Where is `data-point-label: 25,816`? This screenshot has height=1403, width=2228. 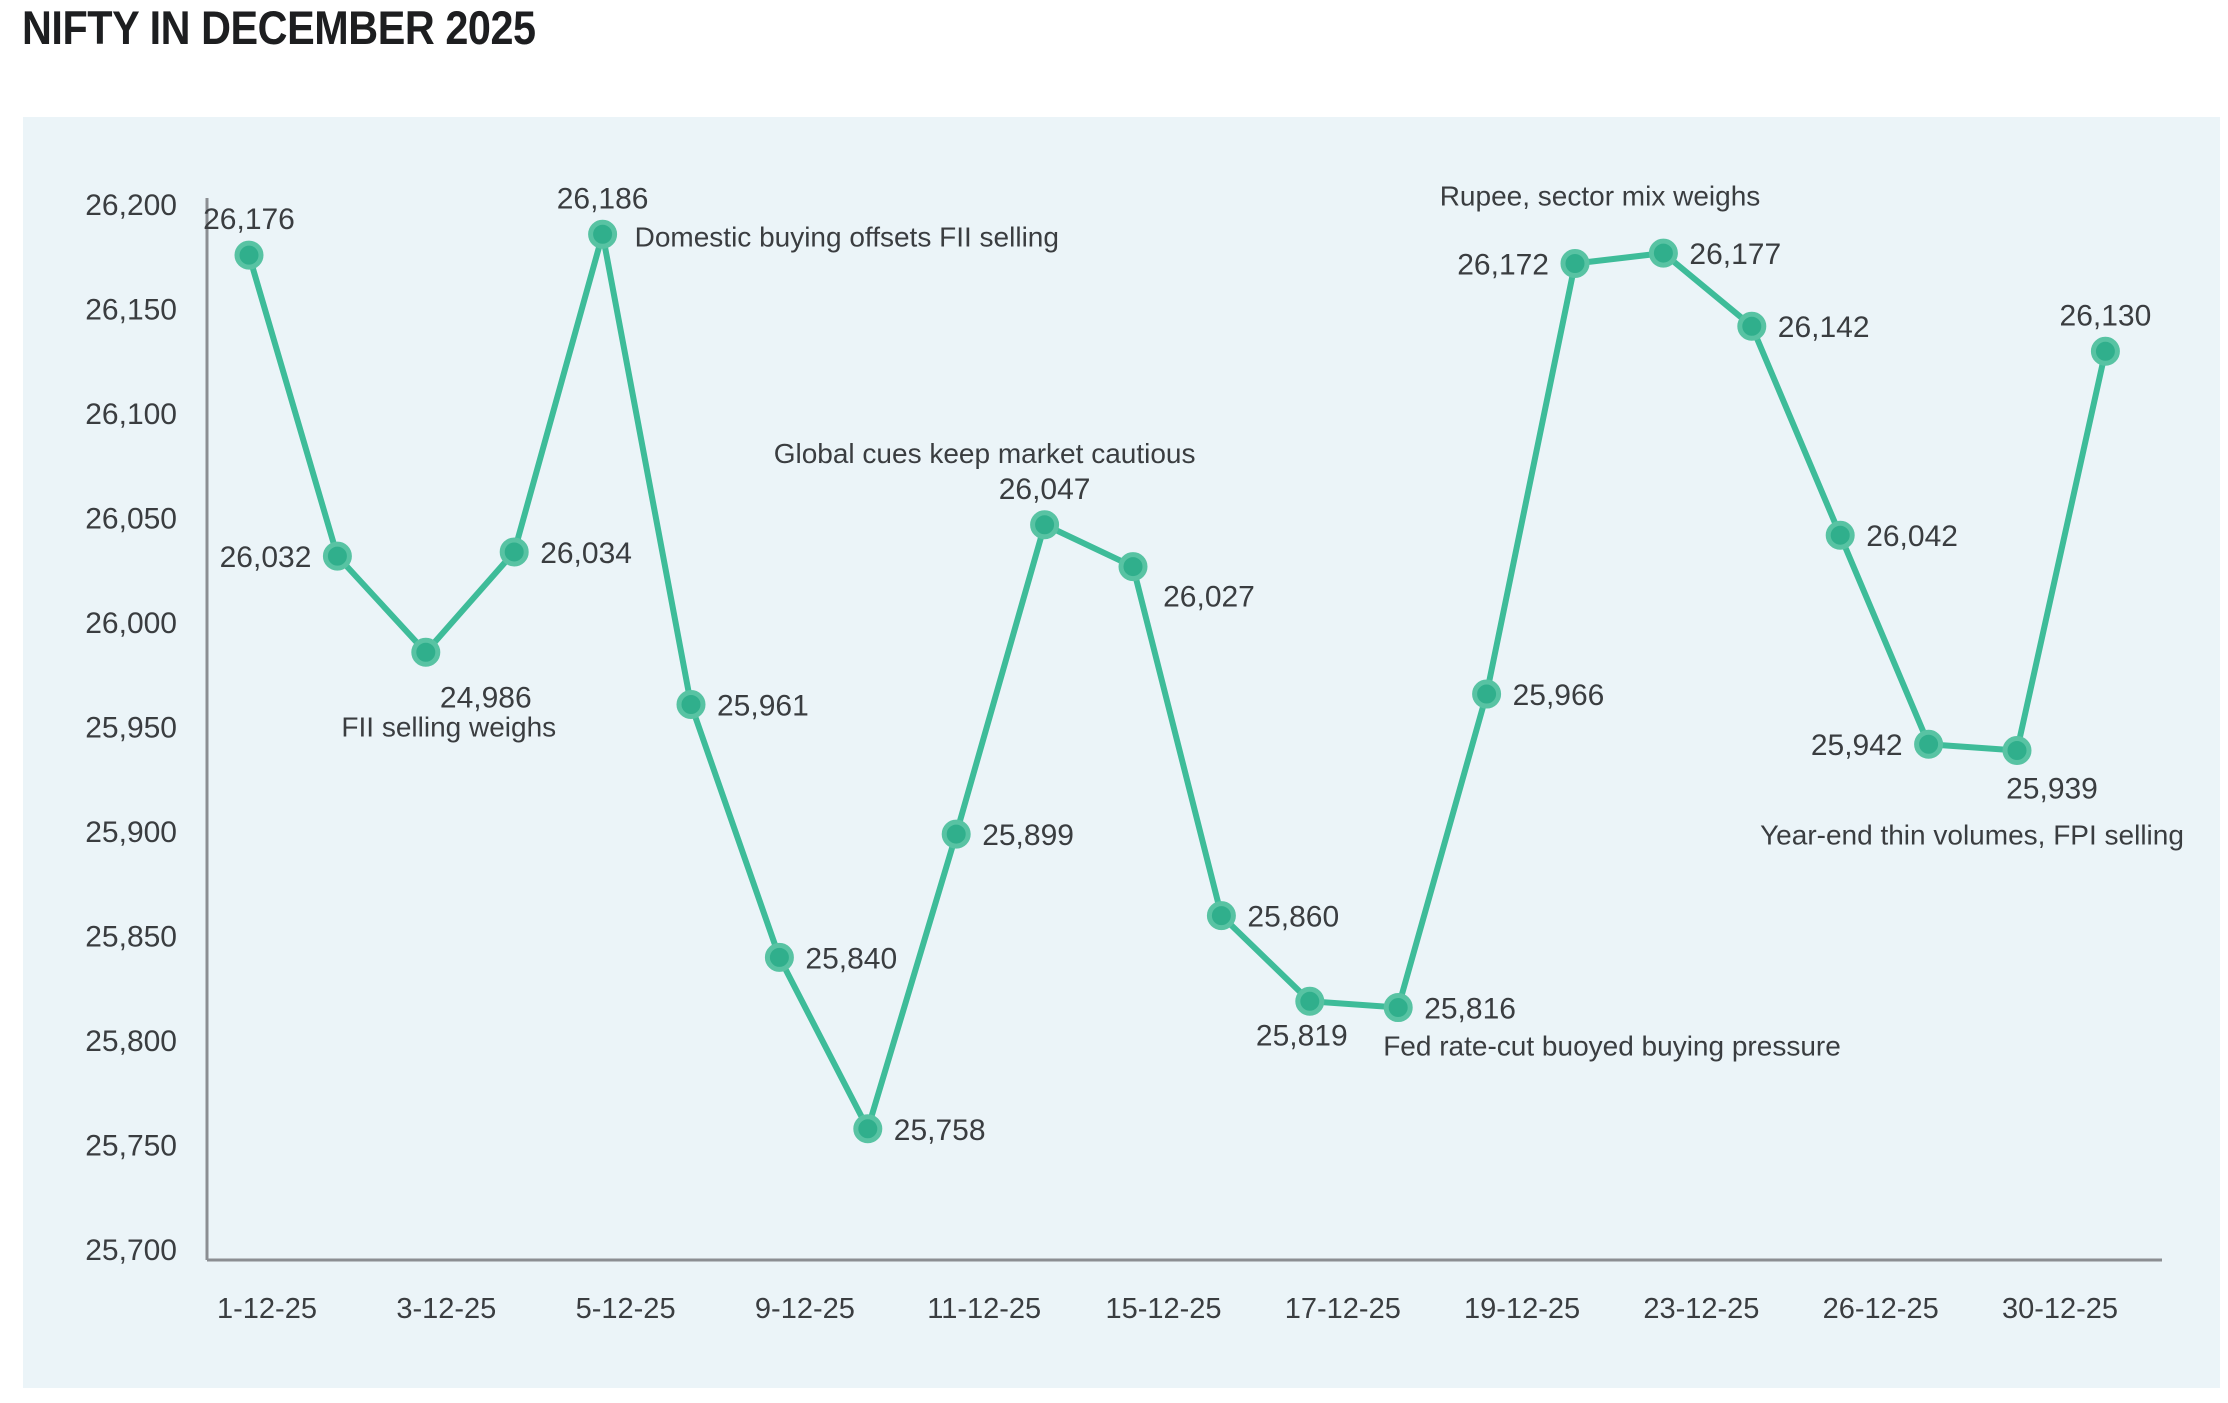
data-point-label: 25,816 is located at coordinates (1470, 1009).